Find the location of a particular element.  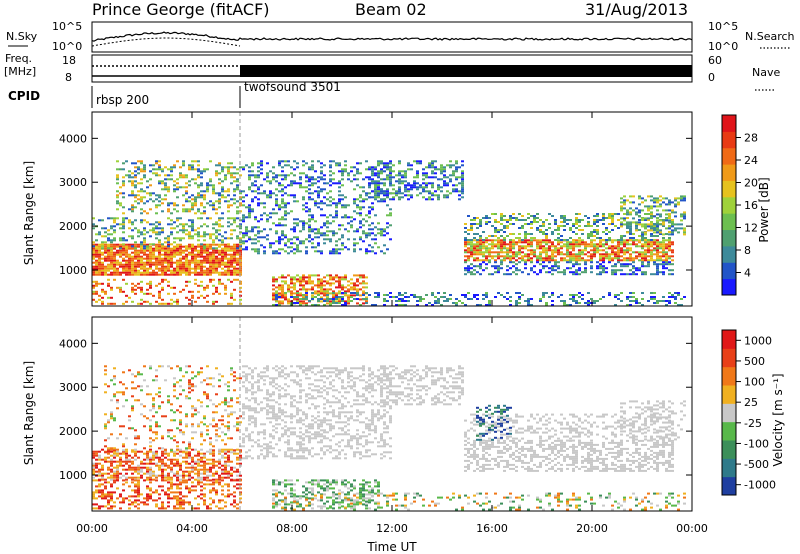

power-cell-2002 is located at coordinates (342, 175).